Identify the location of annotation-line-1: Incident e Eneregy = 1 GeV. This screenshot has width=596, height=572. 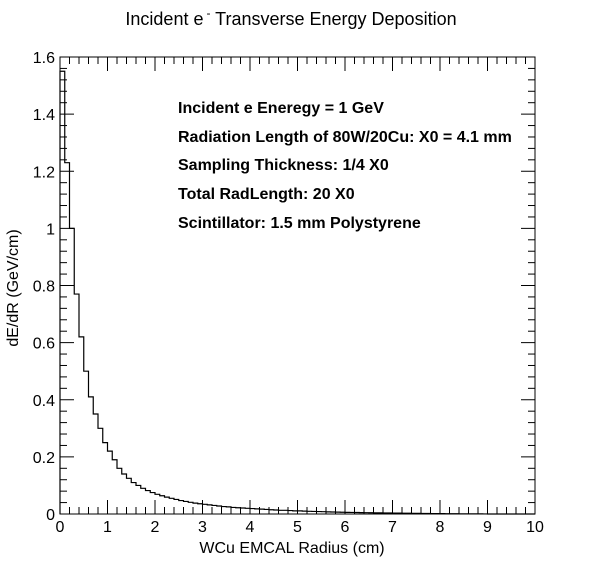
(281, 108).